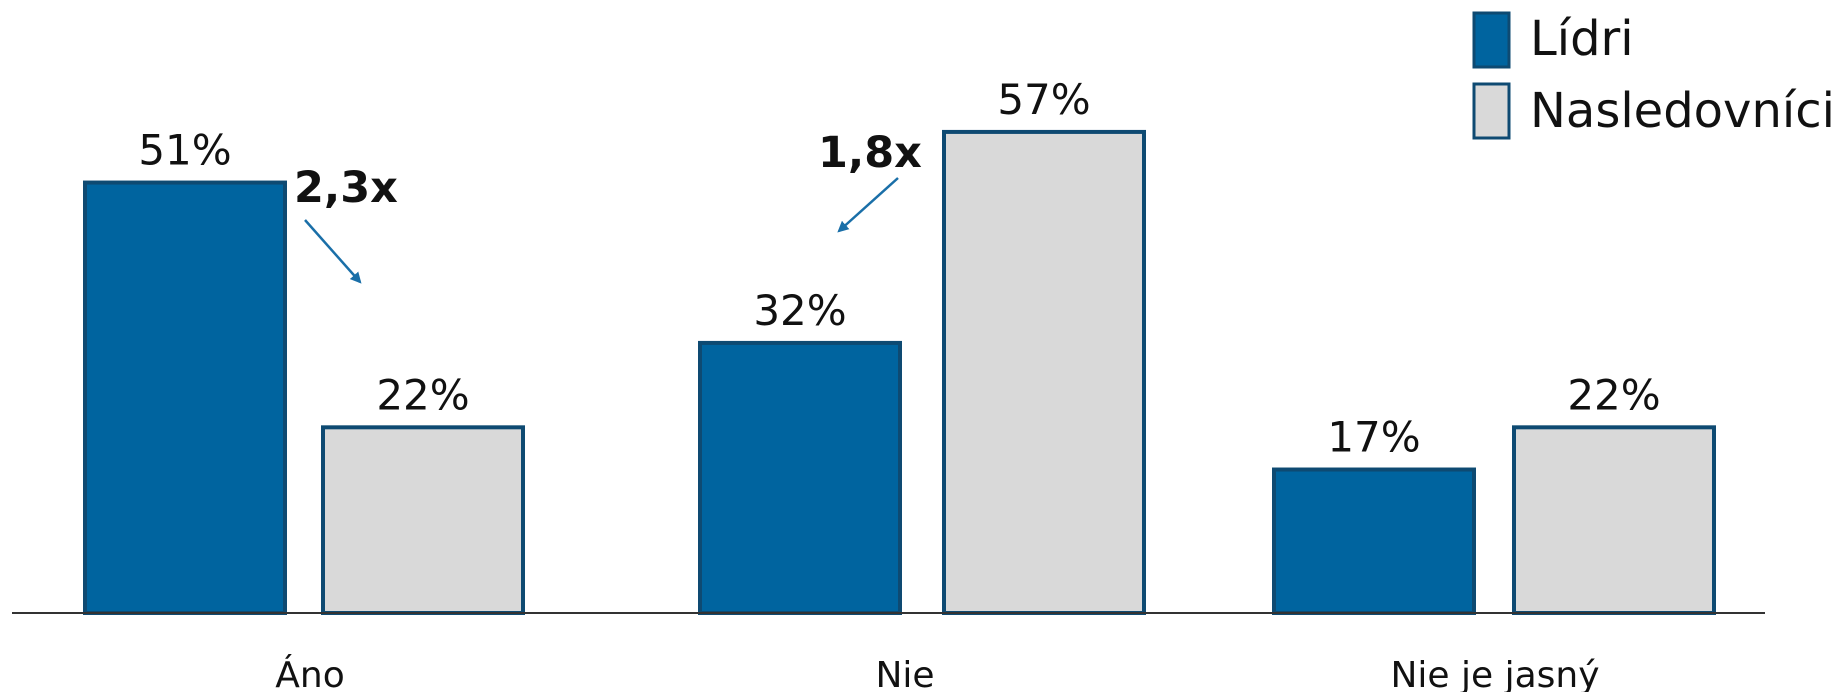 This screenshot has width=1835, height=692. What do you see at coordinates (1491, 111) in the screenshot?
I see `legend-swatch-nasledovnici` at bounding box center [1491, 111].